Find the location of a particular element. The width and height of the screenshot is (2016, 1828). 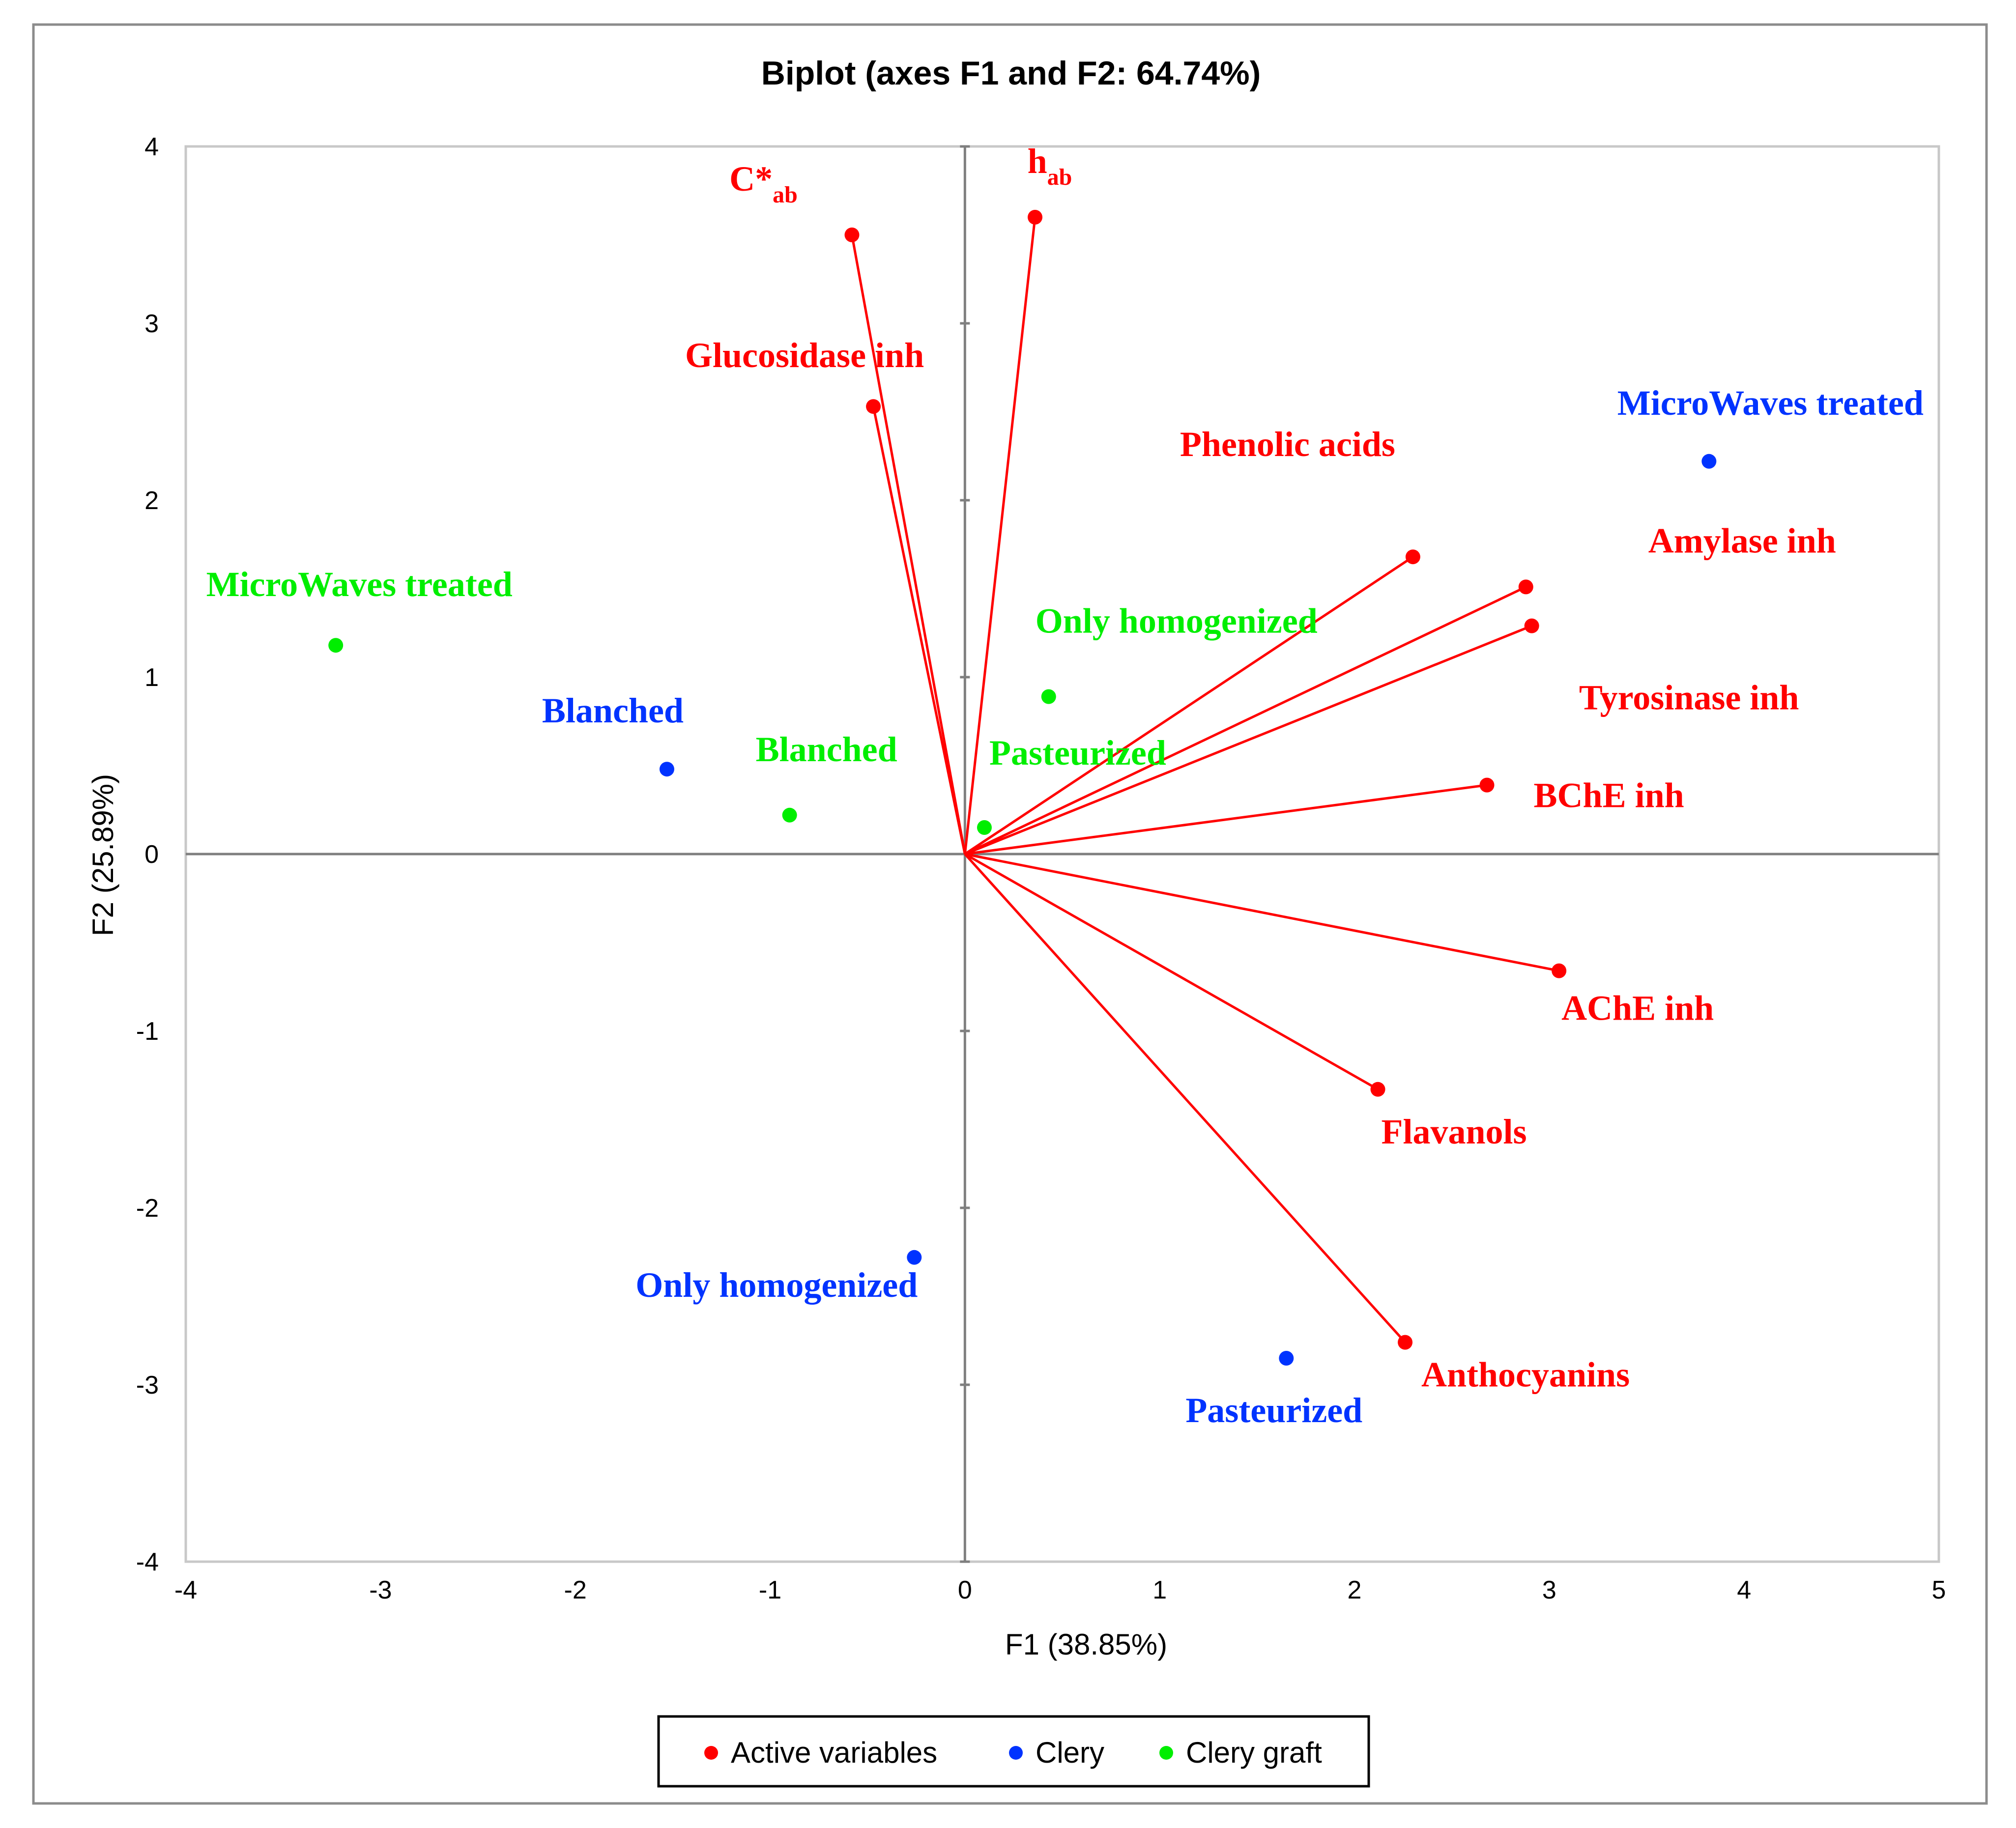

y-tick-label: 4 is located at coordinates (151, 147).